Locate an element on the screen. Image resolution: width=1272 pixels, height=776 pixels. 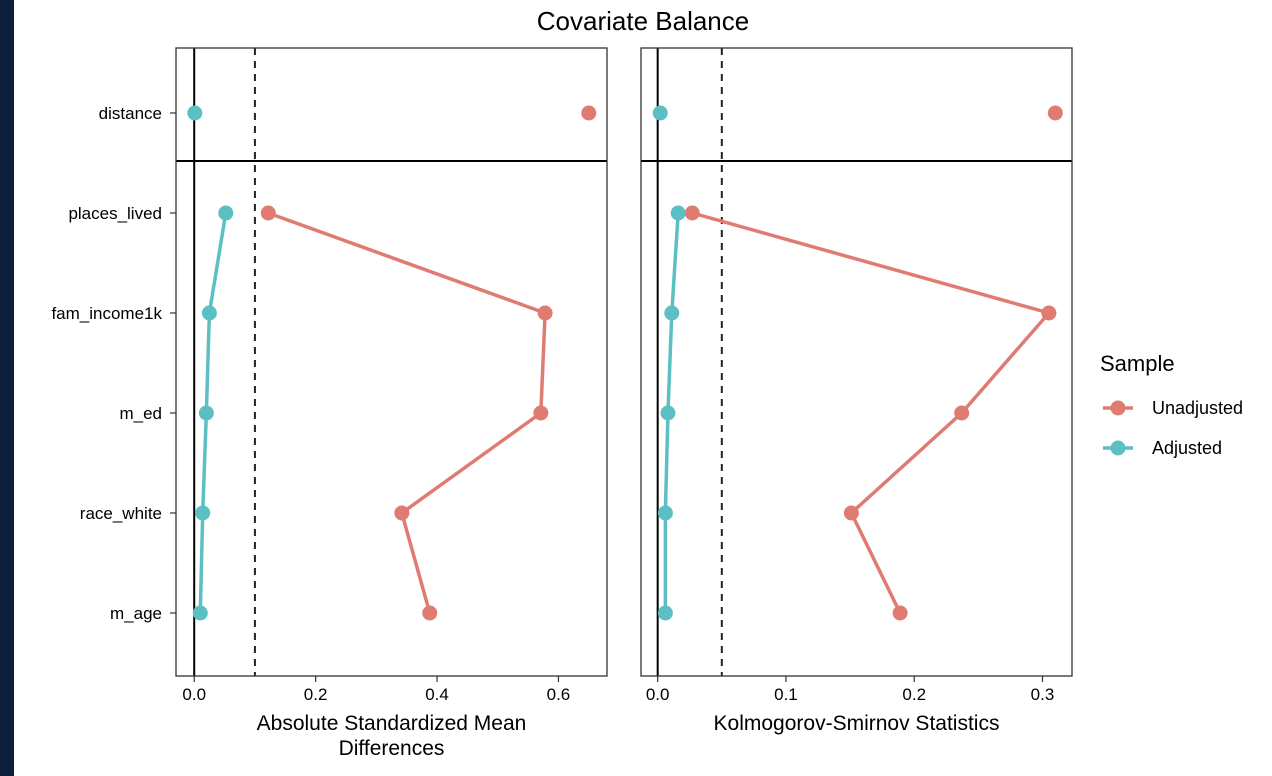
legend-label-unadjusted: Unadjusted is located at coordinates (1197, 408).